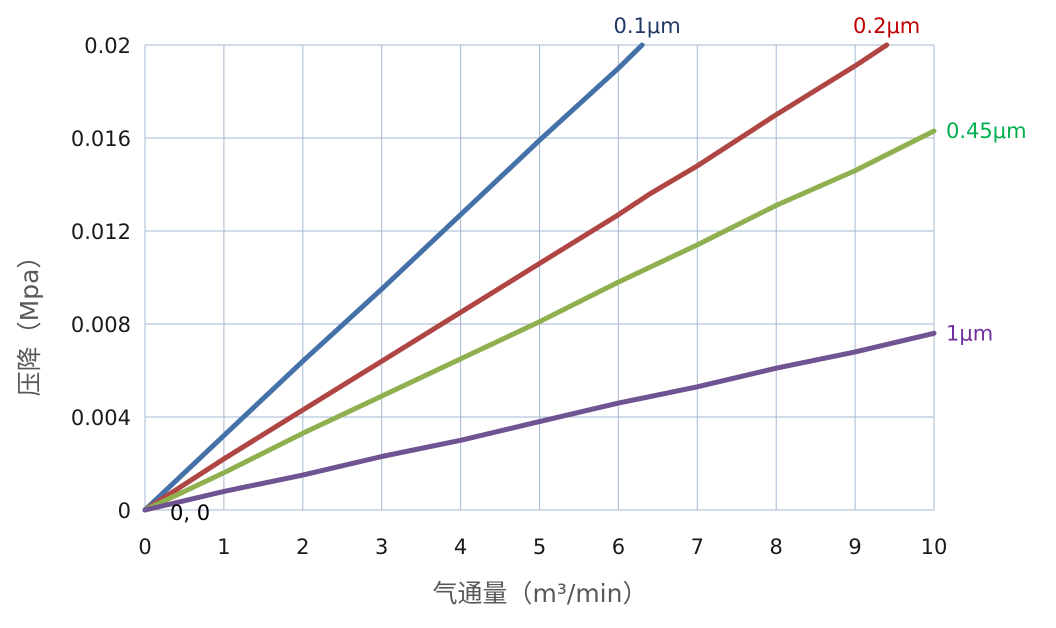 This screenshot has width=1056, height=628. What do you see at coordinates (646, 26) in the screenshot?
I see `series-label-0: 0.1μm` at bounding box center [646, 26].